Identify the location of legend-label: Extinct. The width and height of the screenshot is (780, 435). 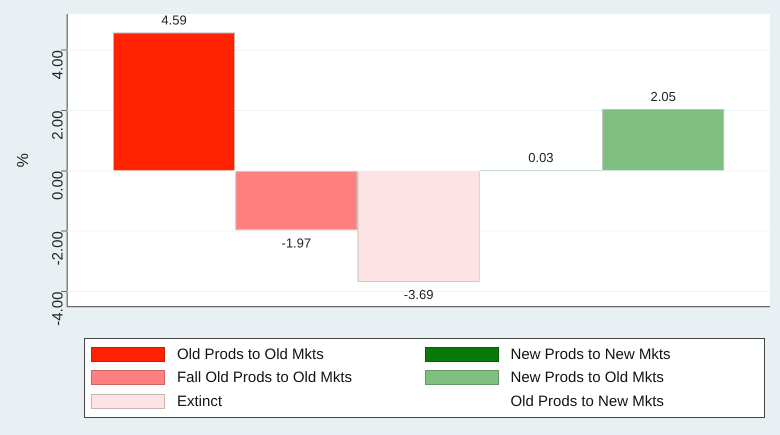
(199, 401).